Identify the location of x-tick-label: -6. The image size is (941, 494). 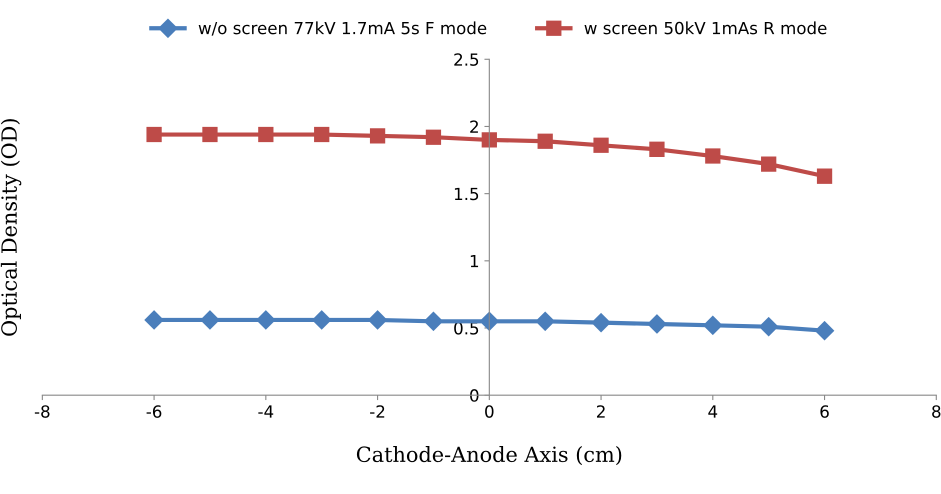
(154, 411).